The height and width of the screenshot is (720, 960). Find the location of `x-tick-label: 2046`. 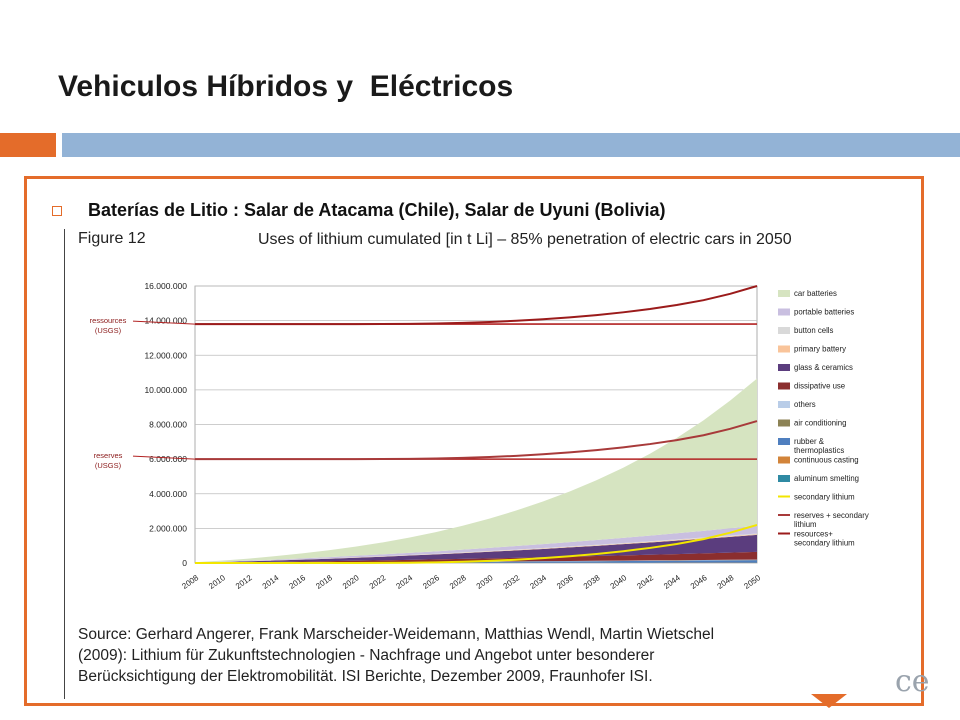

x-tick-label: 2046 is located at coordinates (699, 582).